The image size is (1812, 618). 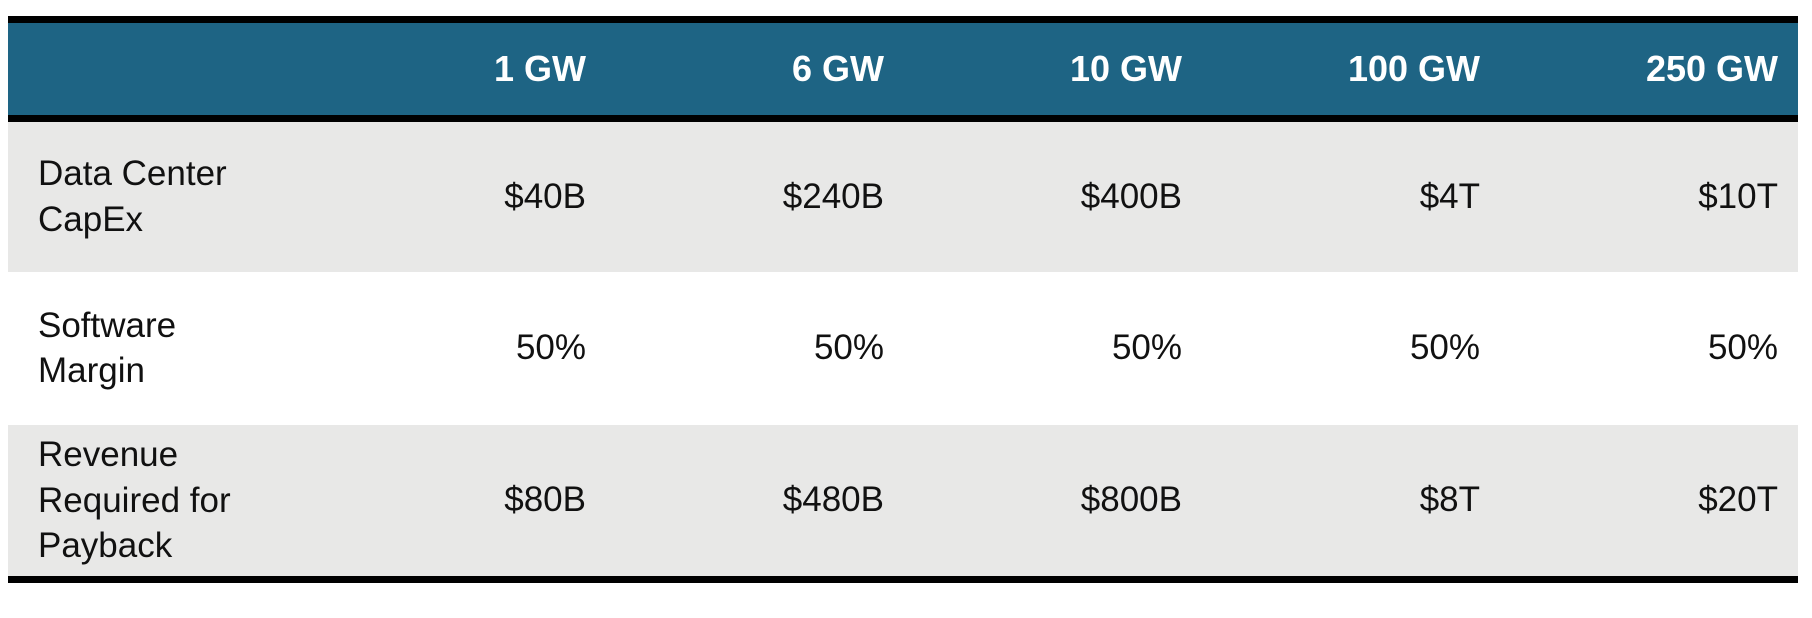 What do you see at coordinates (457, 70) in the screenshot?
I see `header-col-1gw: 1 GW` at bounding box center [457, 70].